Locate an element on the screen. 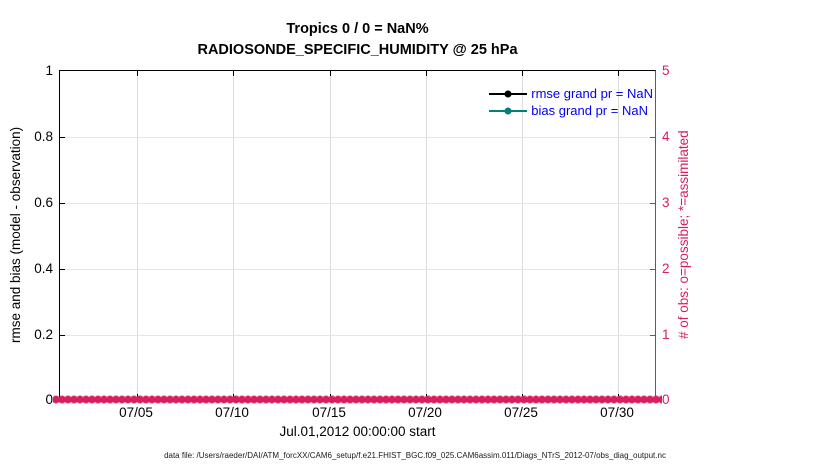 This screenshot has height=470, width=830. x-tick-label: 07/05 is located at coordinates (136, 412).